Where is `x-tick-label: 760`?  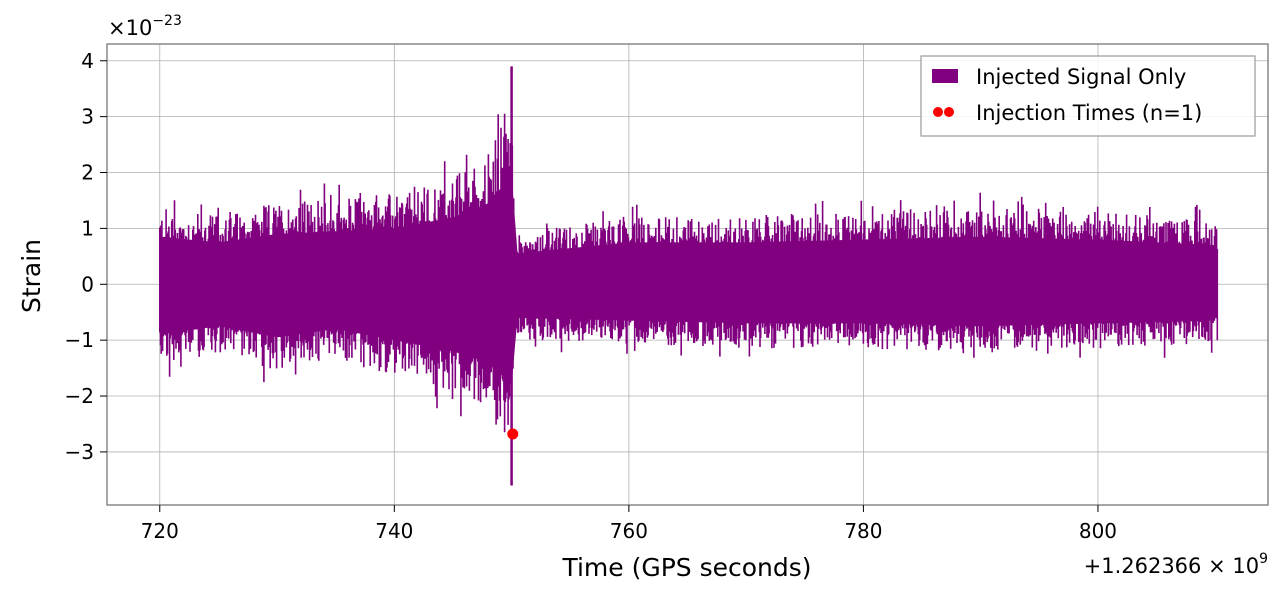 x-tick-label: 760 is located at coordinates (629, 531).